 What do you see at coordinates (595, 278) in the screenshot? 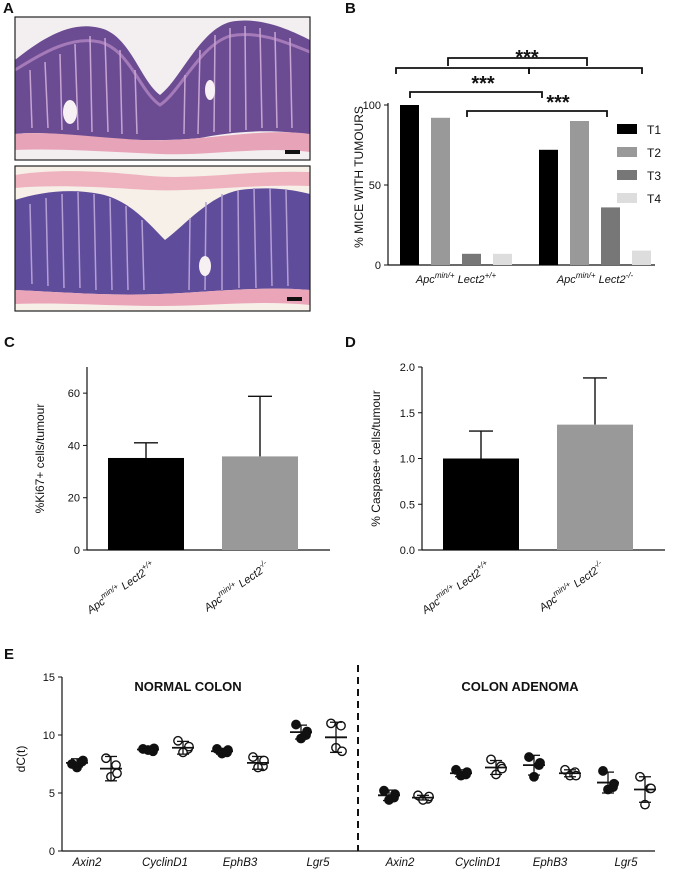
I see `x-group-label: Apcmin/+ Lect2-/-` at bounding box center [595, 278].